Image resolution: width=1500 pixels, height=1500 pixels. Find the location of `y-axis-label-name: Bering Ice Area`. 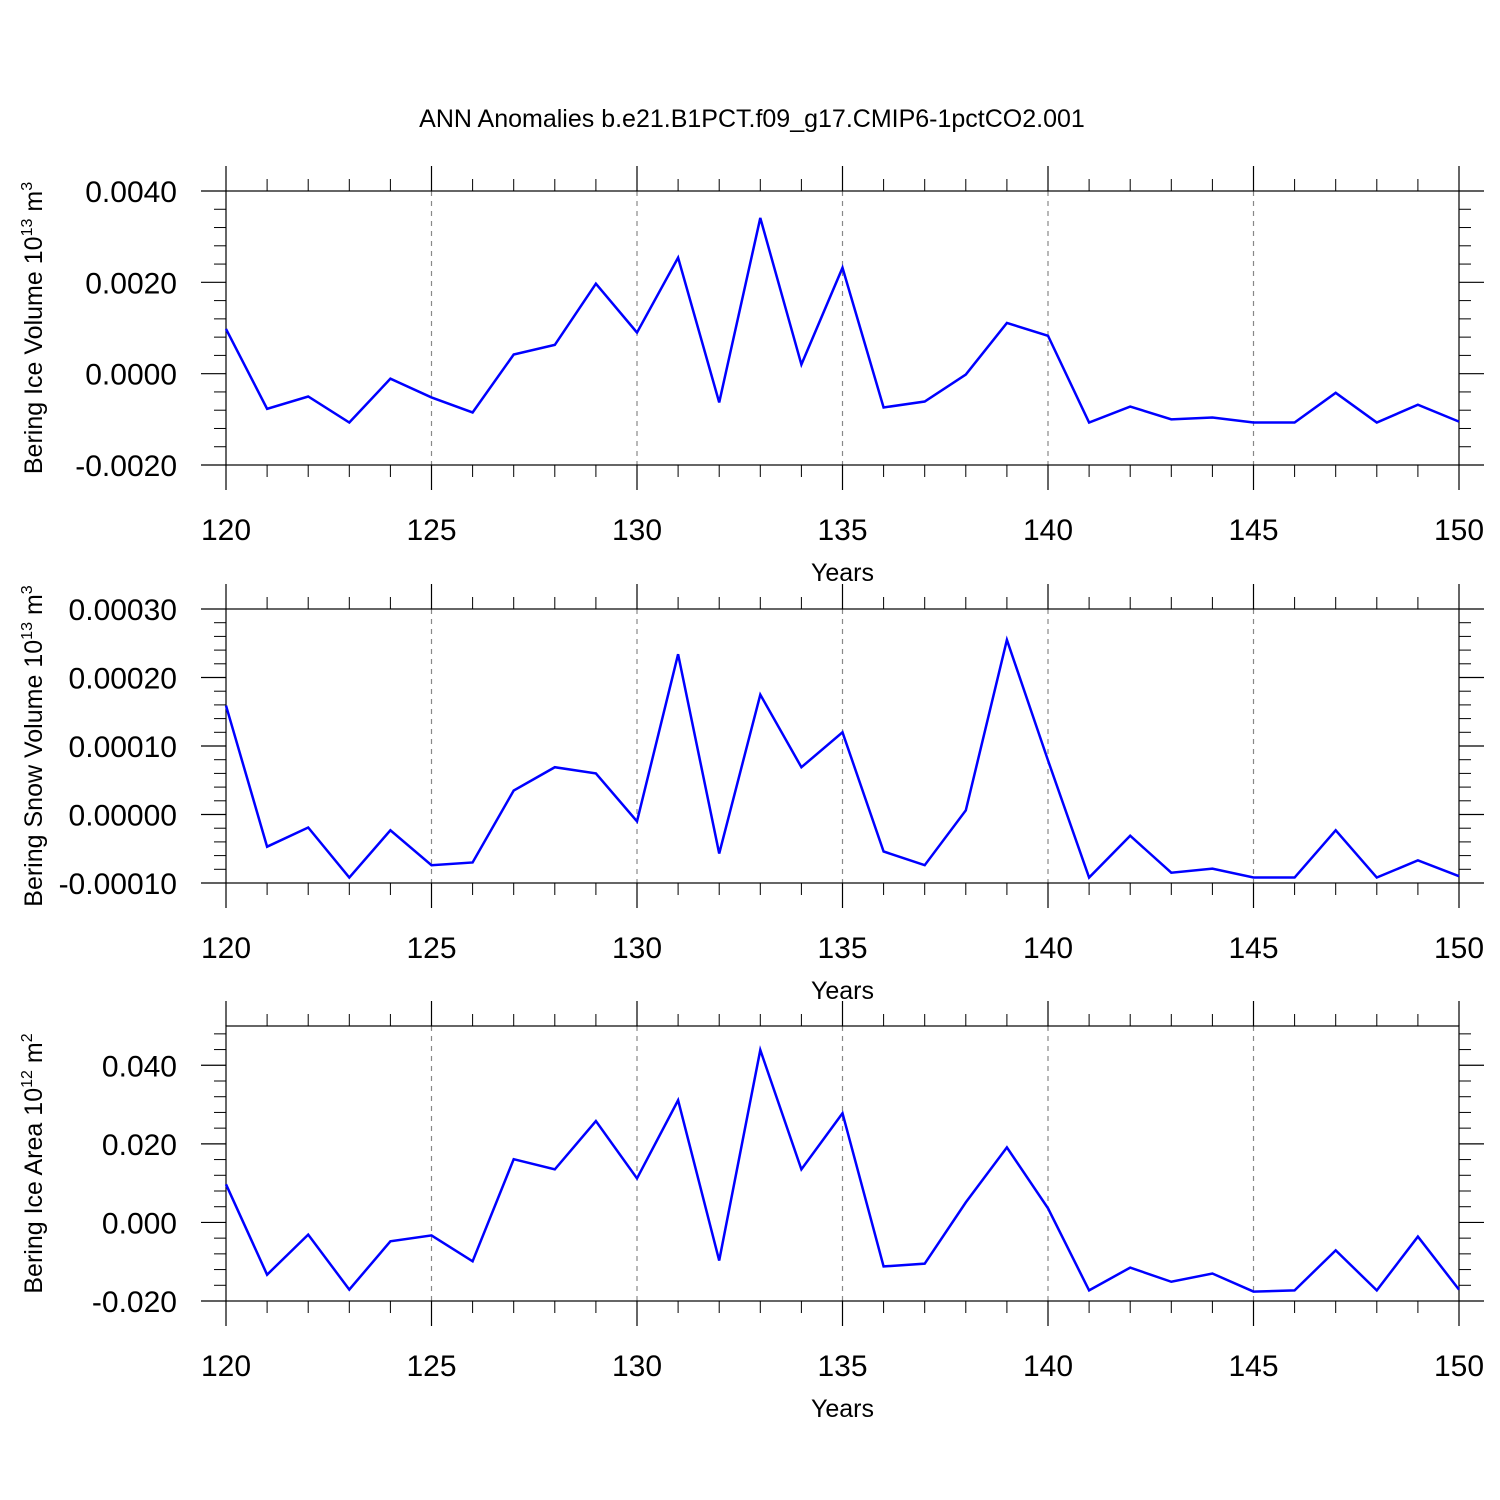

y-axis-label-name: Bering Ice Area is located at coordinates (34, 1208).